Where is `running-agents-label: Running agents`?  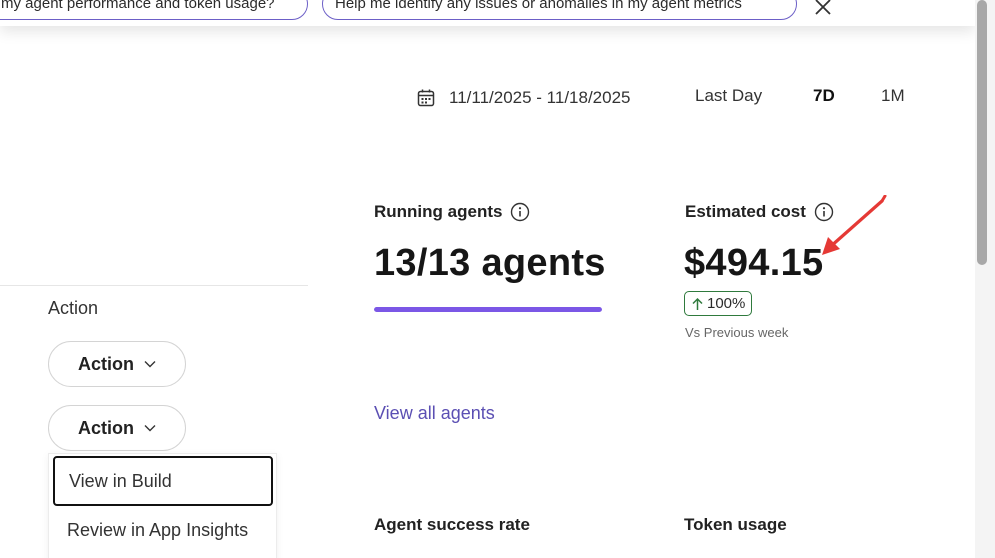 running-agents-label: Running agents is located at coordinates (452, 212).